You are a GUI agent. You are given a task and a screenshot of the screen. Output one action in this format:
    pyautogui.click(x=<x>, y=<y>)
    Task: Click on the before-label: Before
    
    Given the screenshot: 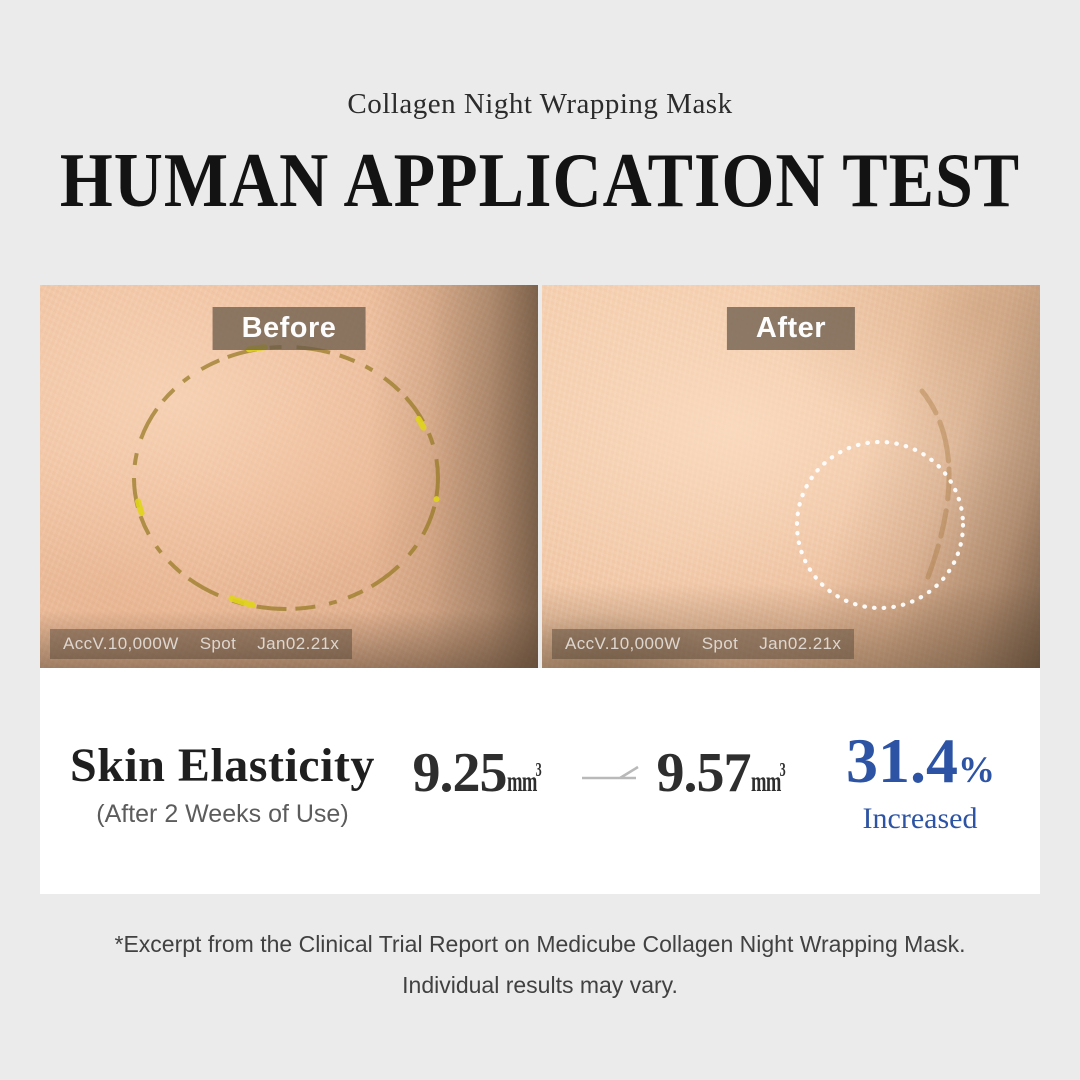 What is the action you would take?
    pyautogui.click(x=289, y=328)
    